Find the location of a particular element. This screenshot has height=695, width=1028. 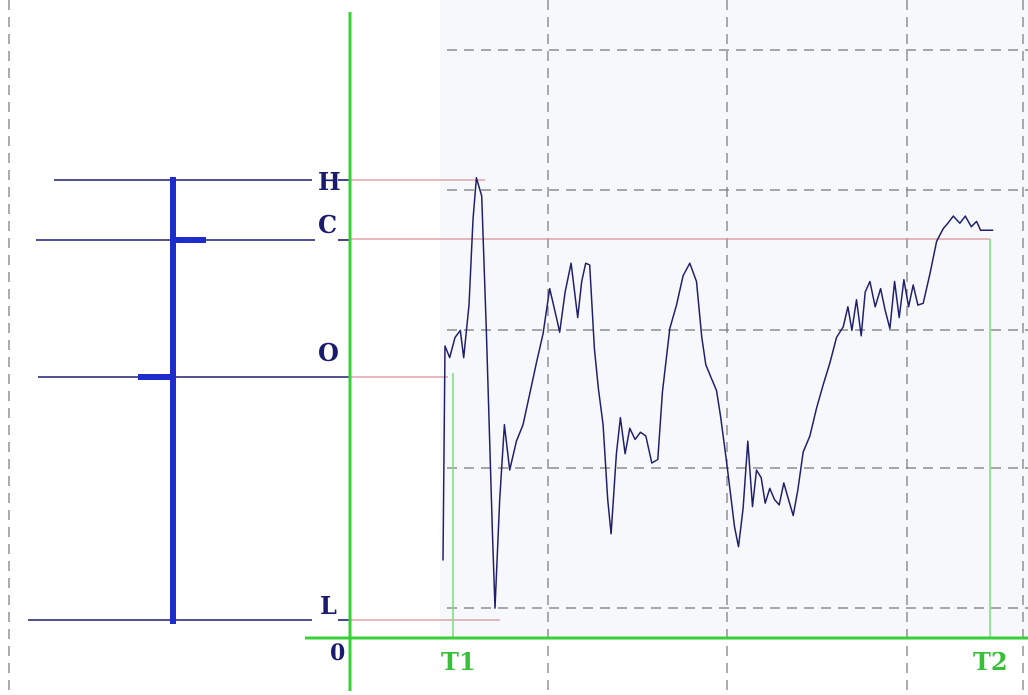

label-high: H is located at coordinates (329, 181).